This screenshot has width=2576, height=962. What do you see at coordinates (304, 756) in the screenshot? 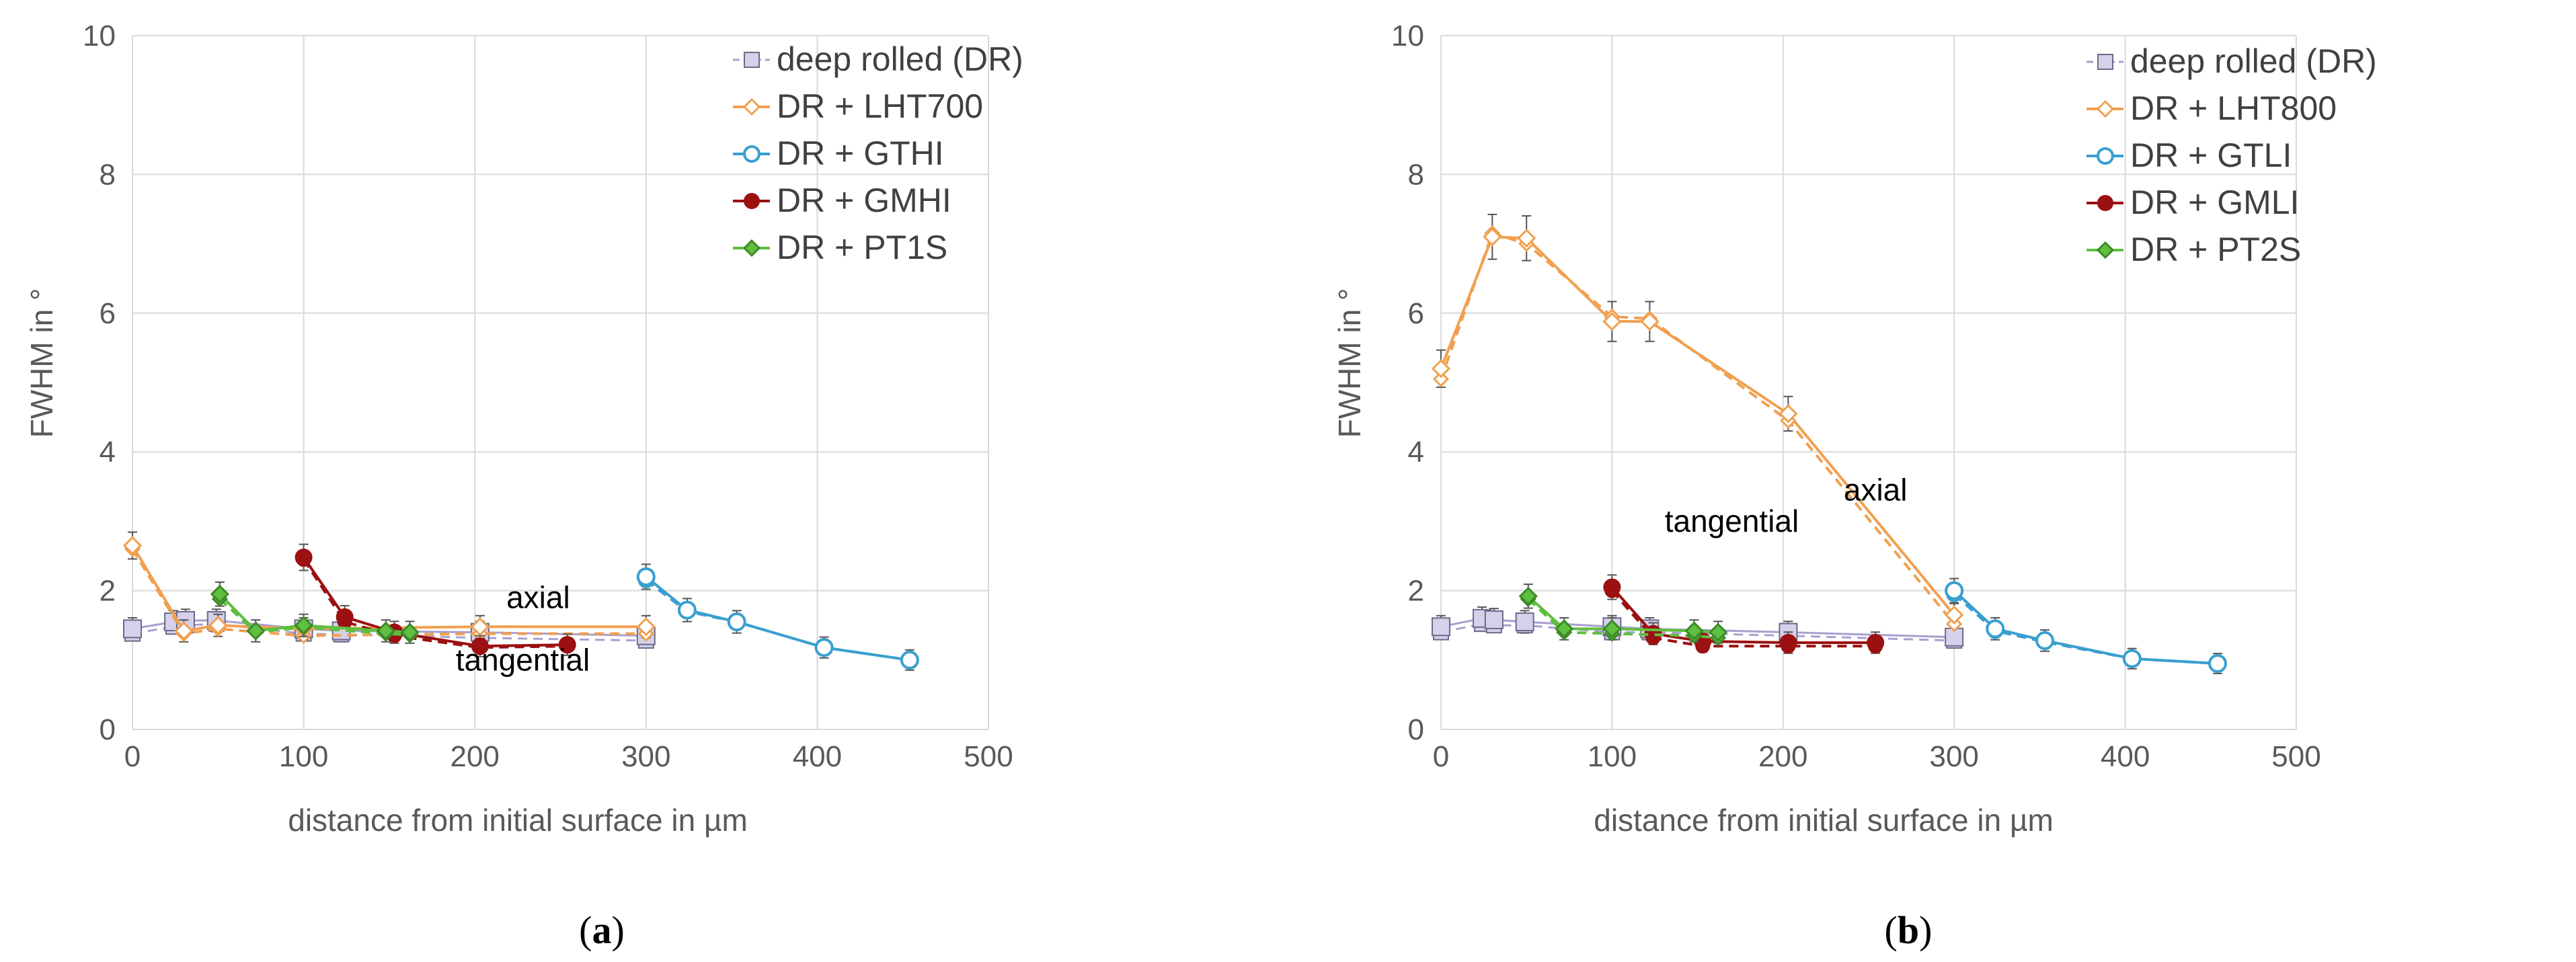
I see `x-tick-label: 100` at bounding box center [304, 756].